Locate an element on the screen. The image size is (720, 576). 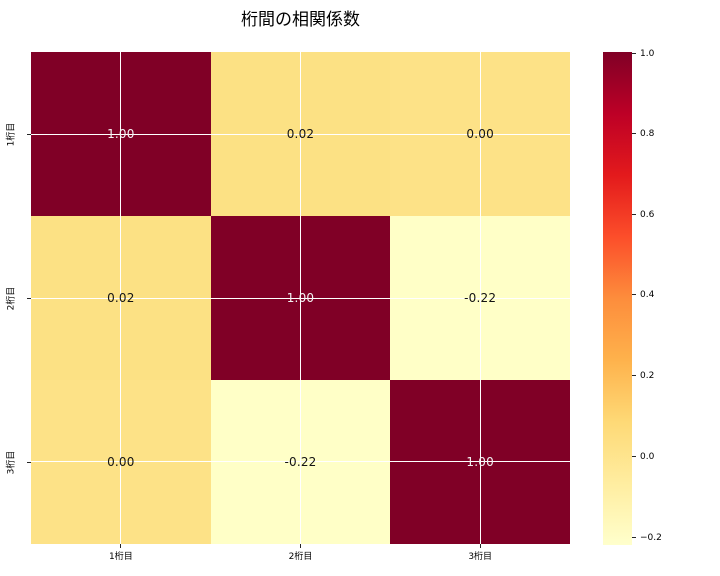
colorbar-ticks: 1.0 0.8 0.6 0.4 0.2 0.0 −0.2 is located at coordinates (662, 297).